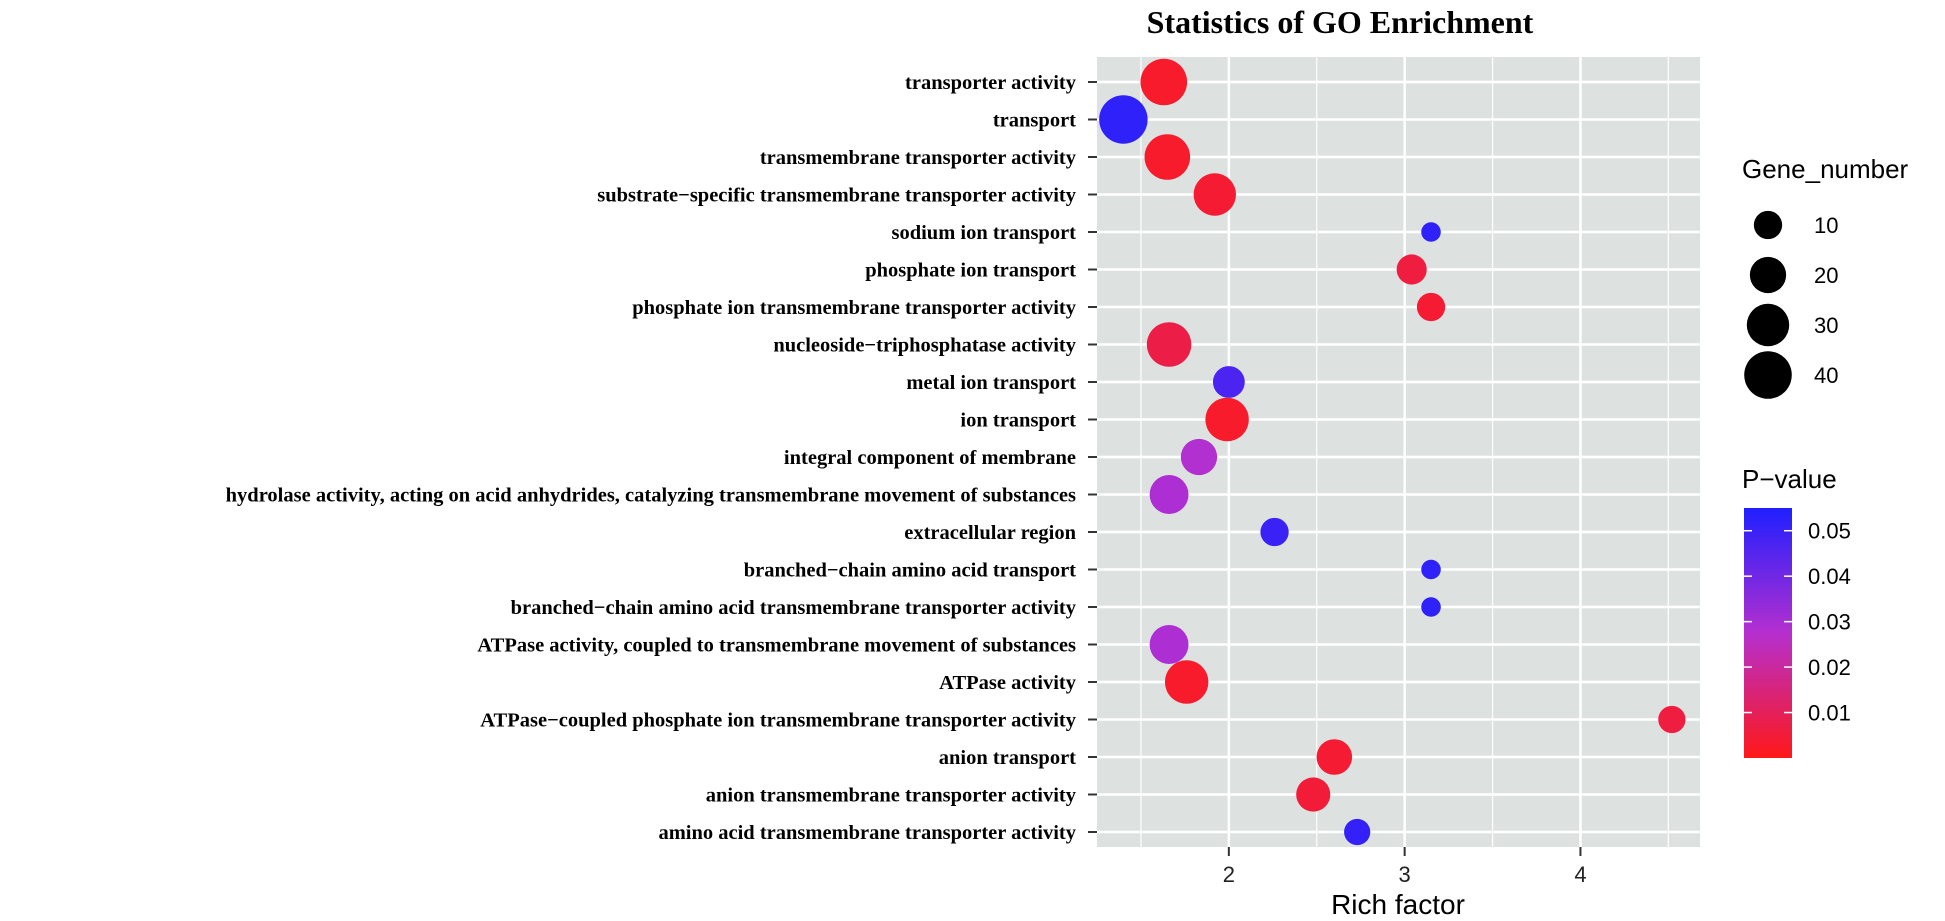  What do you see at coordinates (1768, 633) in the screenshot?
I see `p-value-colorbar` at bounding box center [1768, 633].